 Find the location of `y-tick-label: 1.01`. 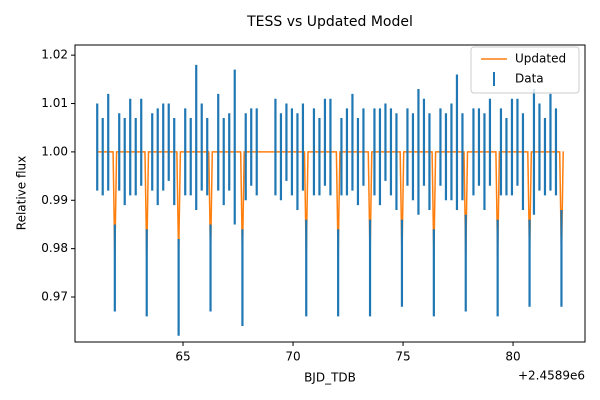

y-tick-label: 1.01 is located at coordinates (54, 103).